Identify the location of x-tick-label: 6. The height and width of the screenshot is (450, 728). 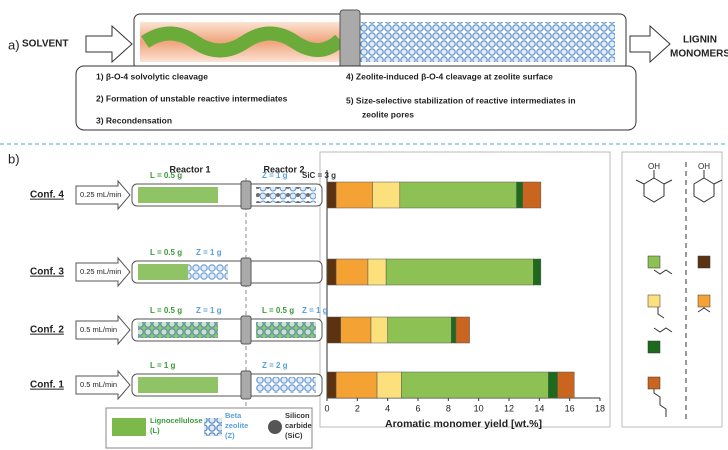
(417, 408).